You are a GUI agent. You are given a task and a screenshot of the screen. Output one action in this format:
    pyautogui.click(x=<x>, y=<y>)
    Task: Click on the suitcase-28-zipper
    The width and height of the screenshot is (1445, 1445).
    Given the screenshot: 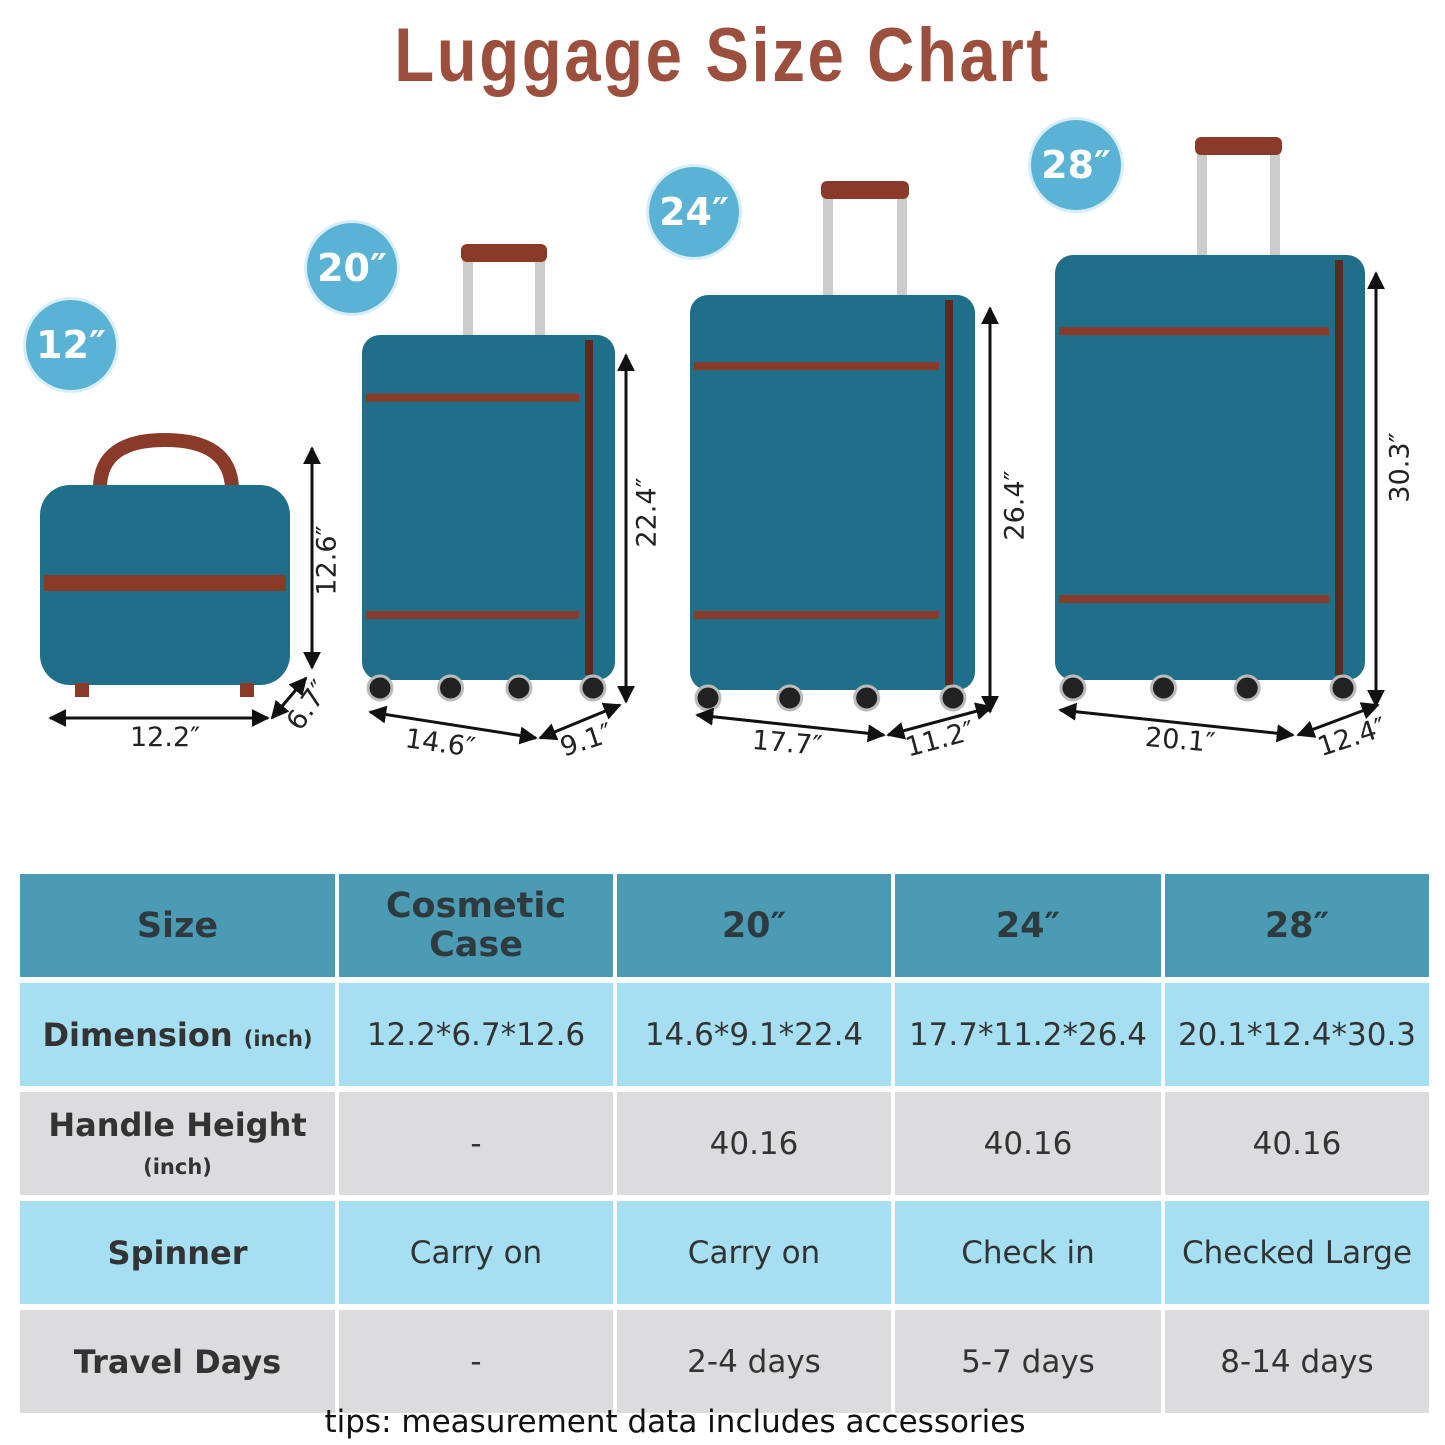 What is the action you would take?
    pyautogui.click(x=1339, y=467)
    